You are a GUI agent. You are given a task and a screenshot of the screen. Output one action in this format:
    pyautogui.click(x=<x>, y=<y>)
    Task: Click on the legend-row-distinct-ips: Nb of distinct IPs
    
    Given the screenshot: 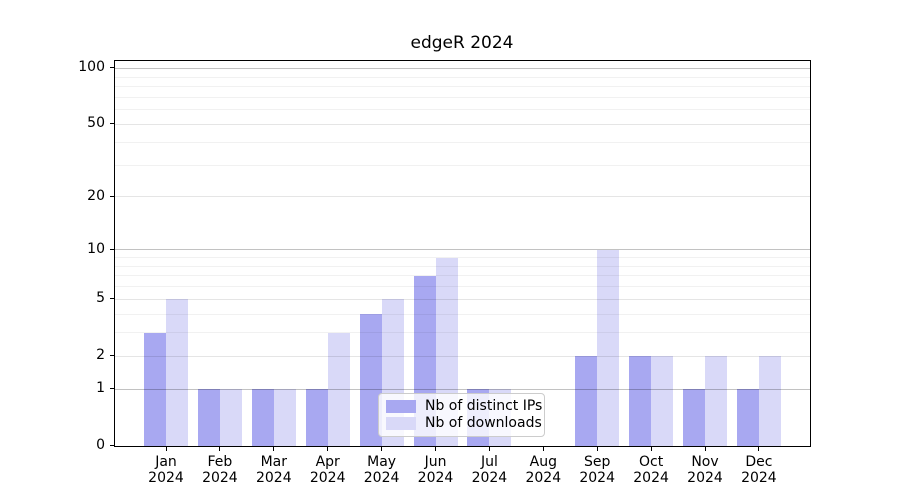 What is the action you would take?
    pyautogui.click(x=464, y=406)
    